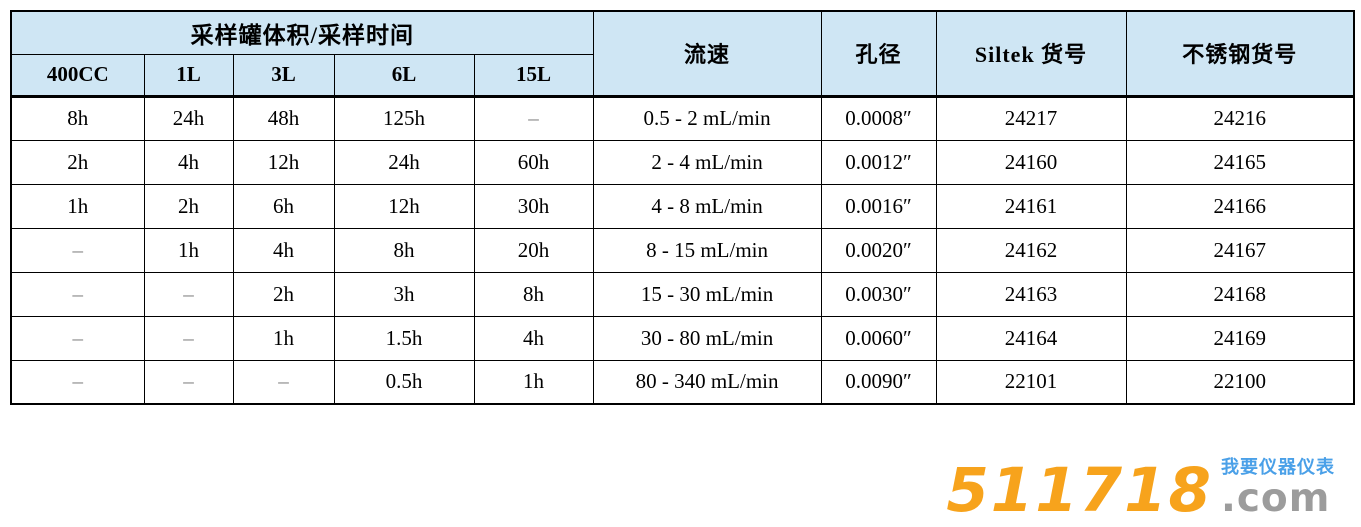 The image size is (1361, 527). I want to click on cell-time-6l: 1.5h, so click(404, 338).